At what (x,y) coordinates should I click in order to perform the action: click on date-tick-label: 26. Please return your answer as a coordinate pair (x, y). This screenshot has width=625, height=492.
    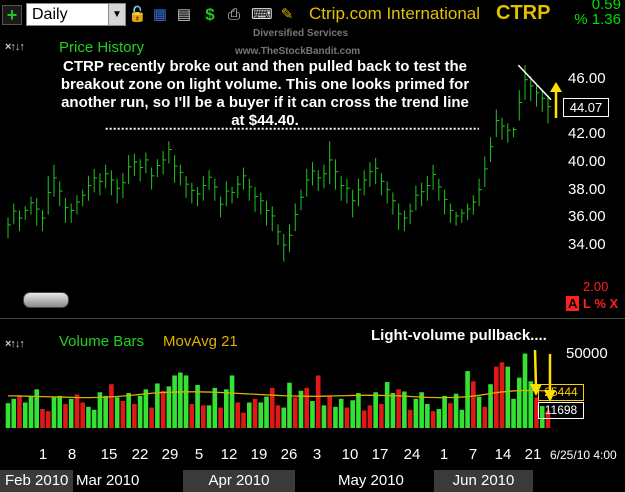
    Looking at the image, I should click on (289, 454).